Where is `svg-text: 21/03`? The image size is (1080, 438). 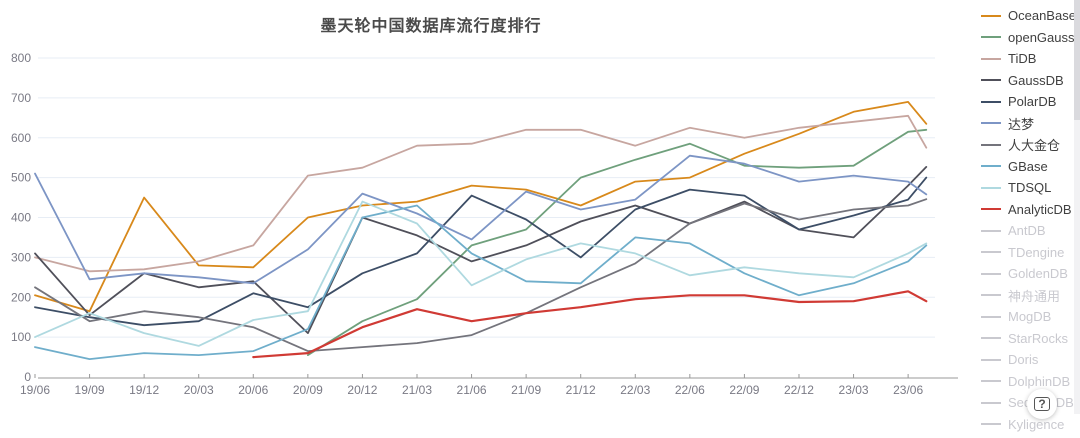
svg-text: 21/03 is located at coordinates (417, 390).